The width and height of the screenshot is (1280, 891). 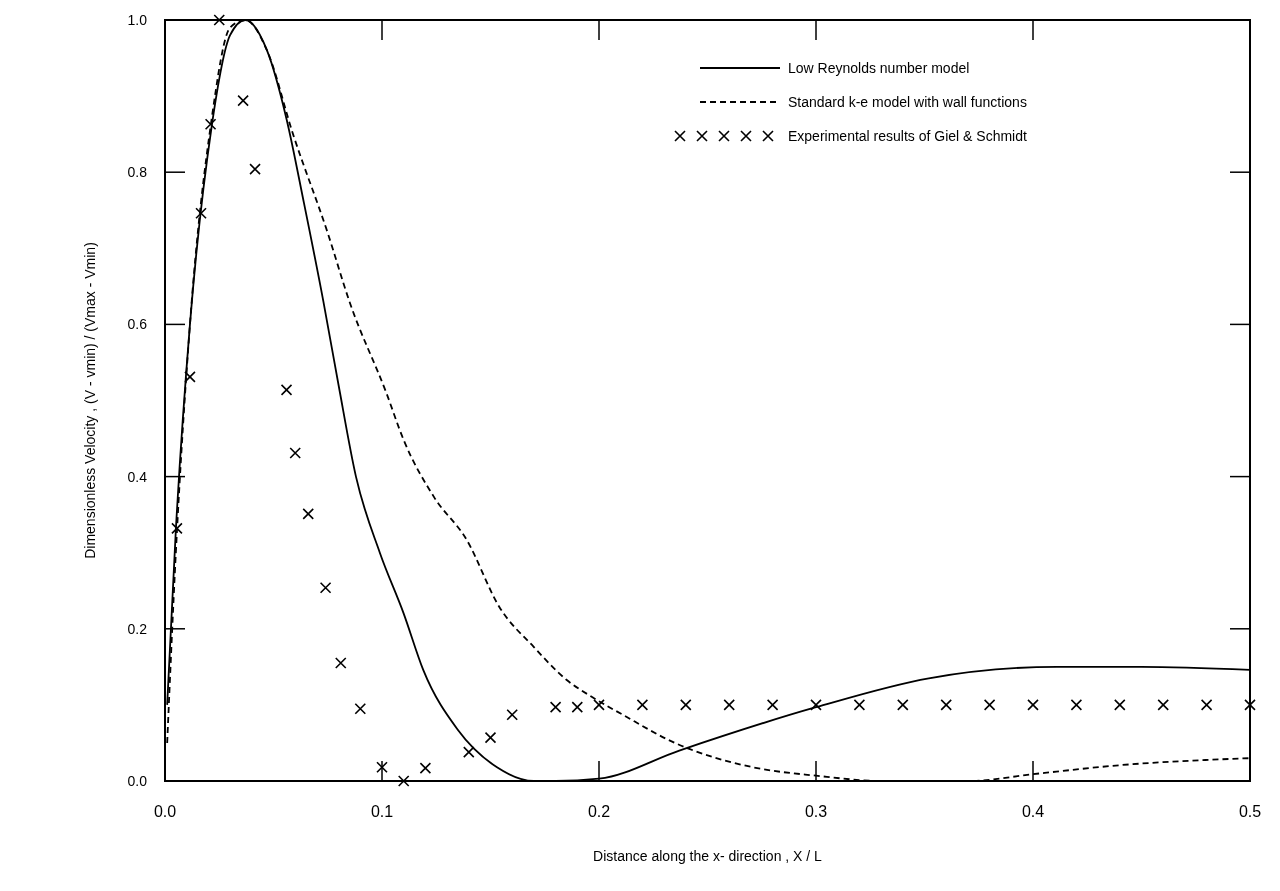 What do you see at coordinates (165, 811) in the screenshot?
I see `x-tick-label: 0.0` at bounding box center [165, 811].